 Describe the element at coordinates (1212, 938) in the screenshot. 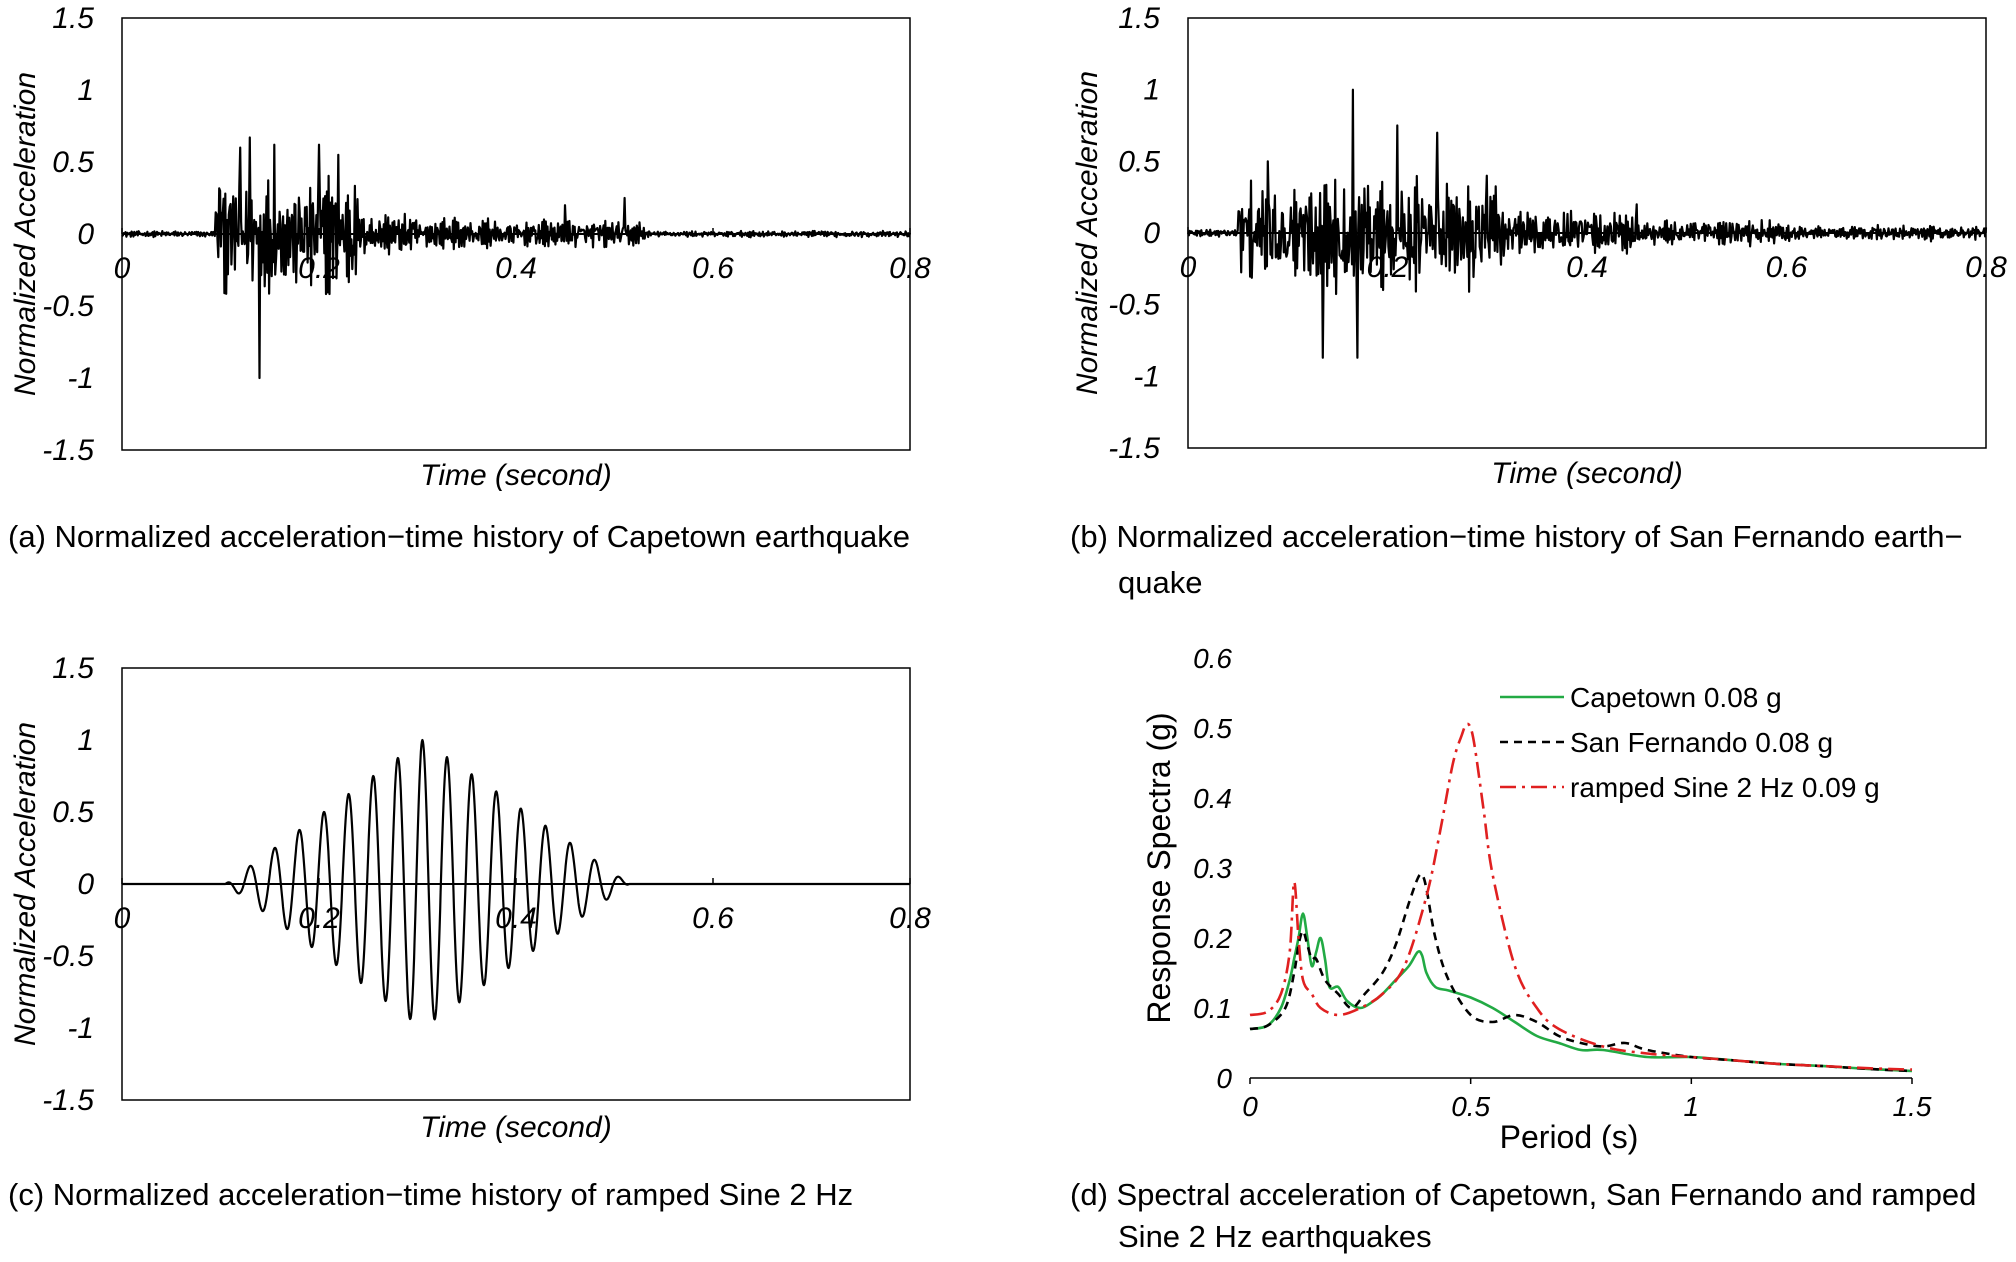

I see `y-tick-label: 0.2` at that location.